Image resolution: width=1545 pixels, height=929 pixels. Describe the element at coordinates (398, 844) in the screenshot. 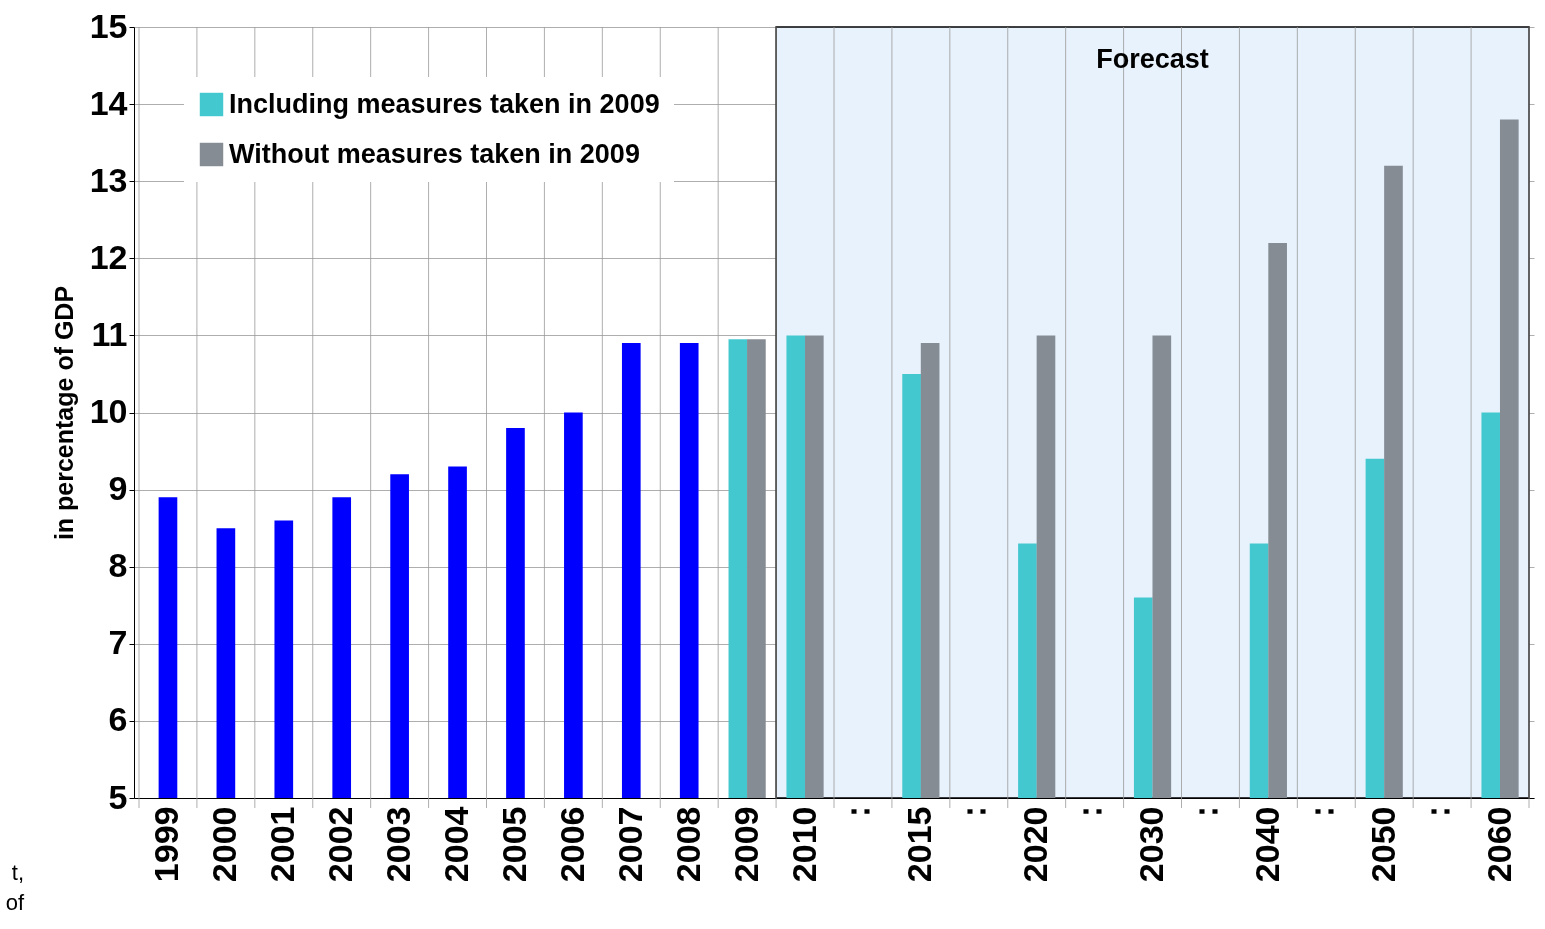

I see `x-tick-label: 2003` at that location.